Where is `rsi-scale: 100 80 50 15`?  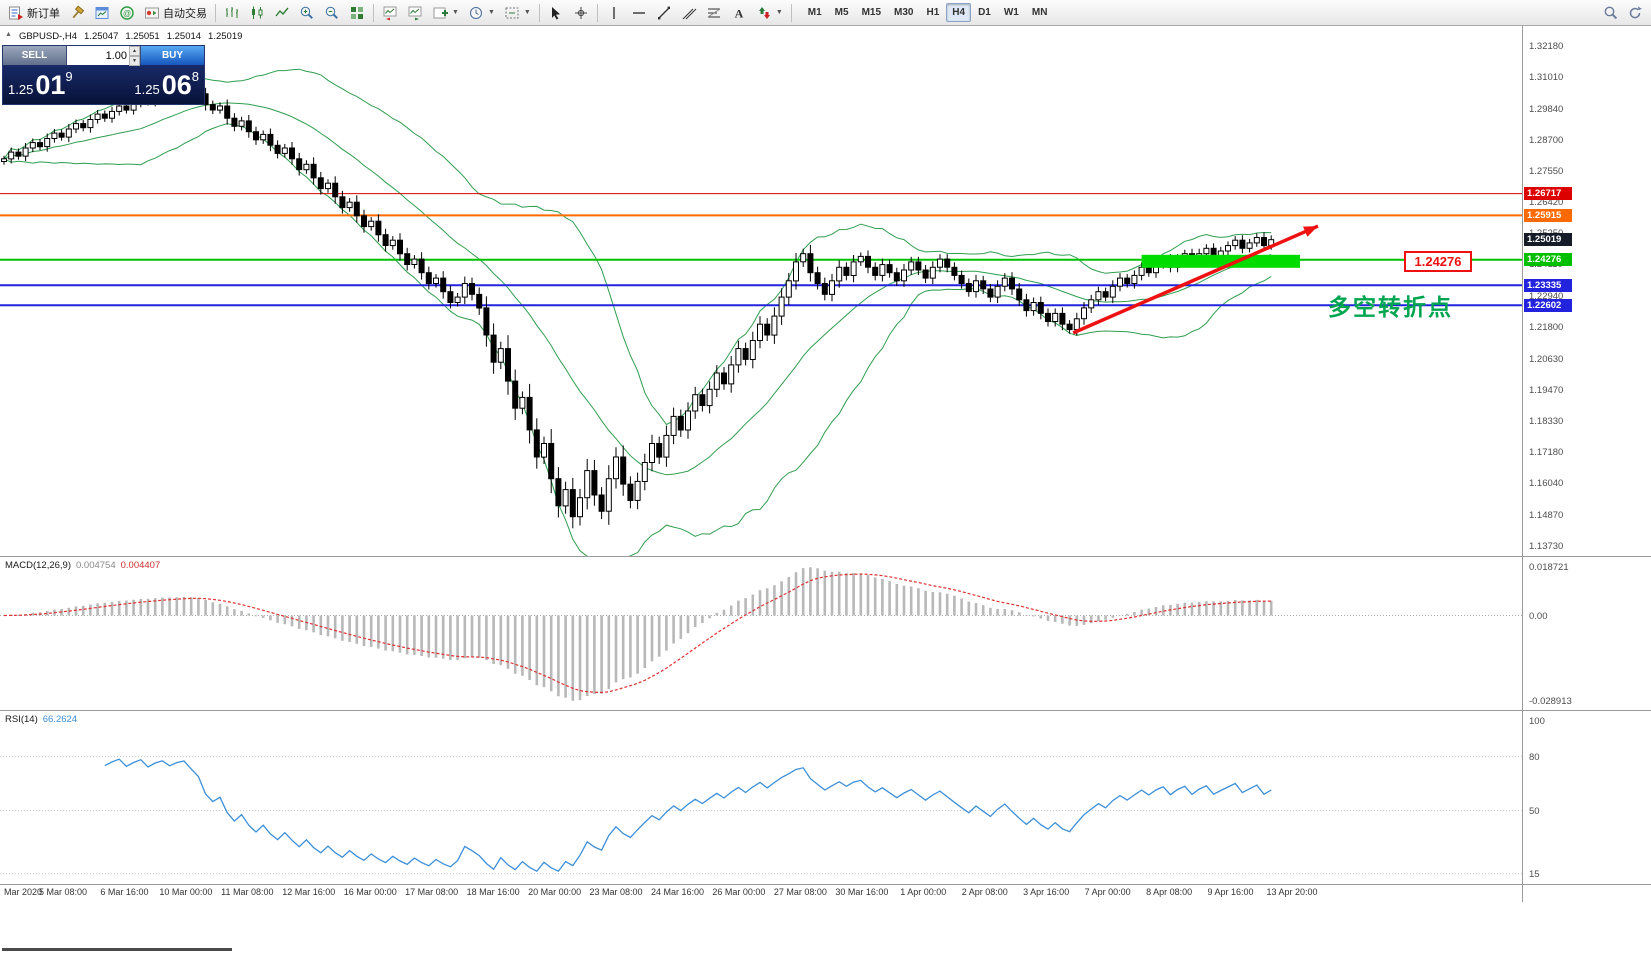 rsi-scale: 100 80 50 15 is located at coordinates (1586, 798).